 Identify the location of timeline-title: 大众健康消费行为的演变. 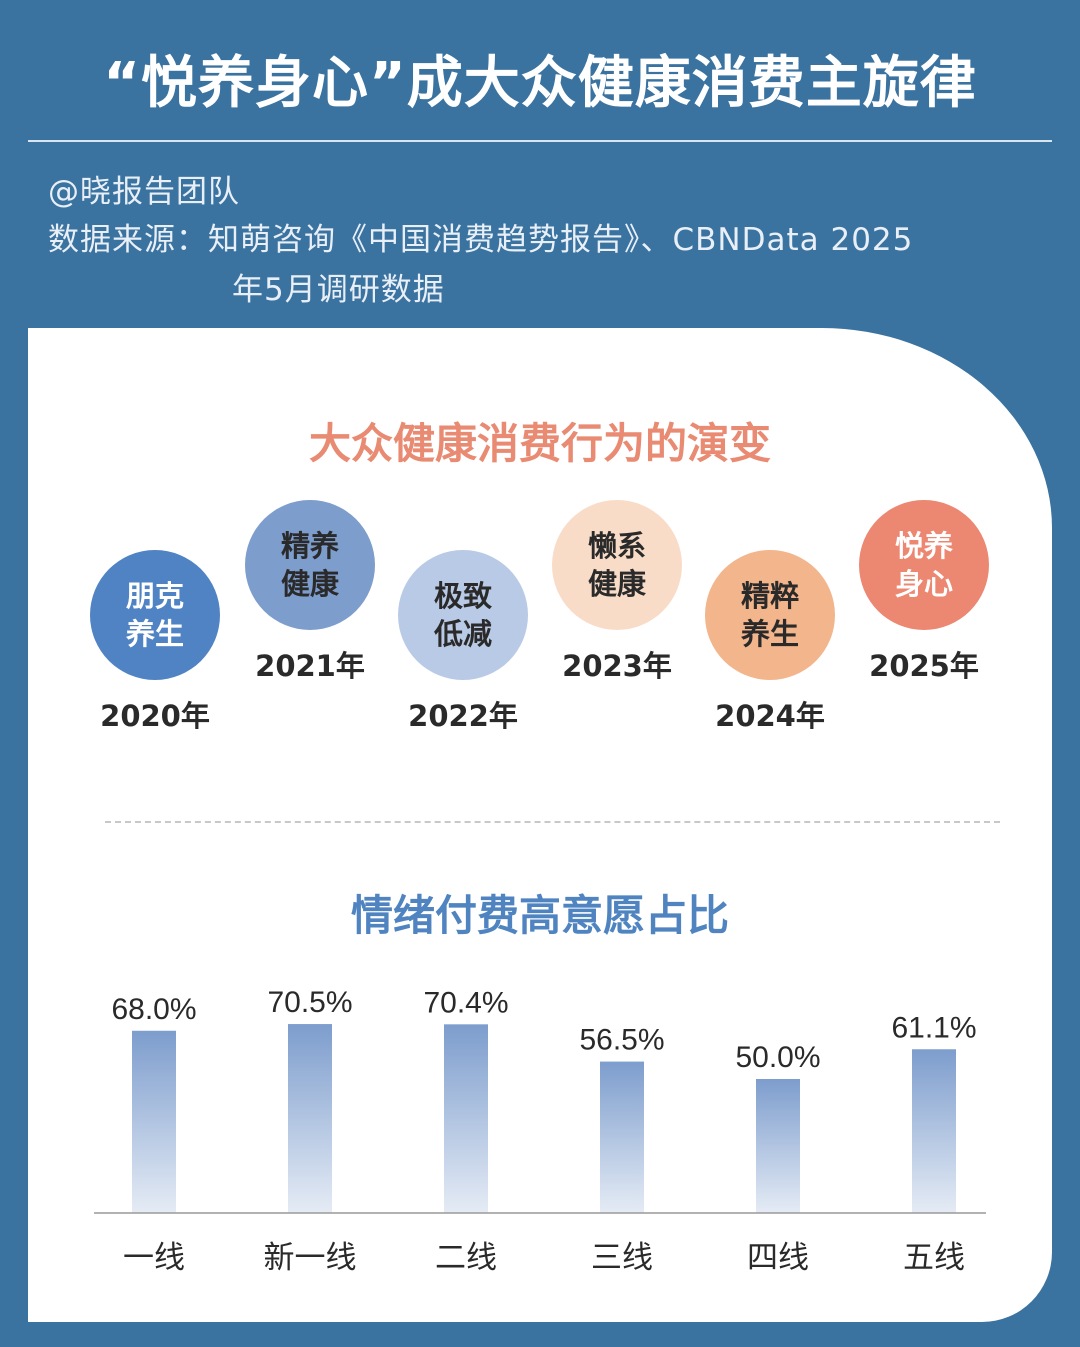
(539, 443).